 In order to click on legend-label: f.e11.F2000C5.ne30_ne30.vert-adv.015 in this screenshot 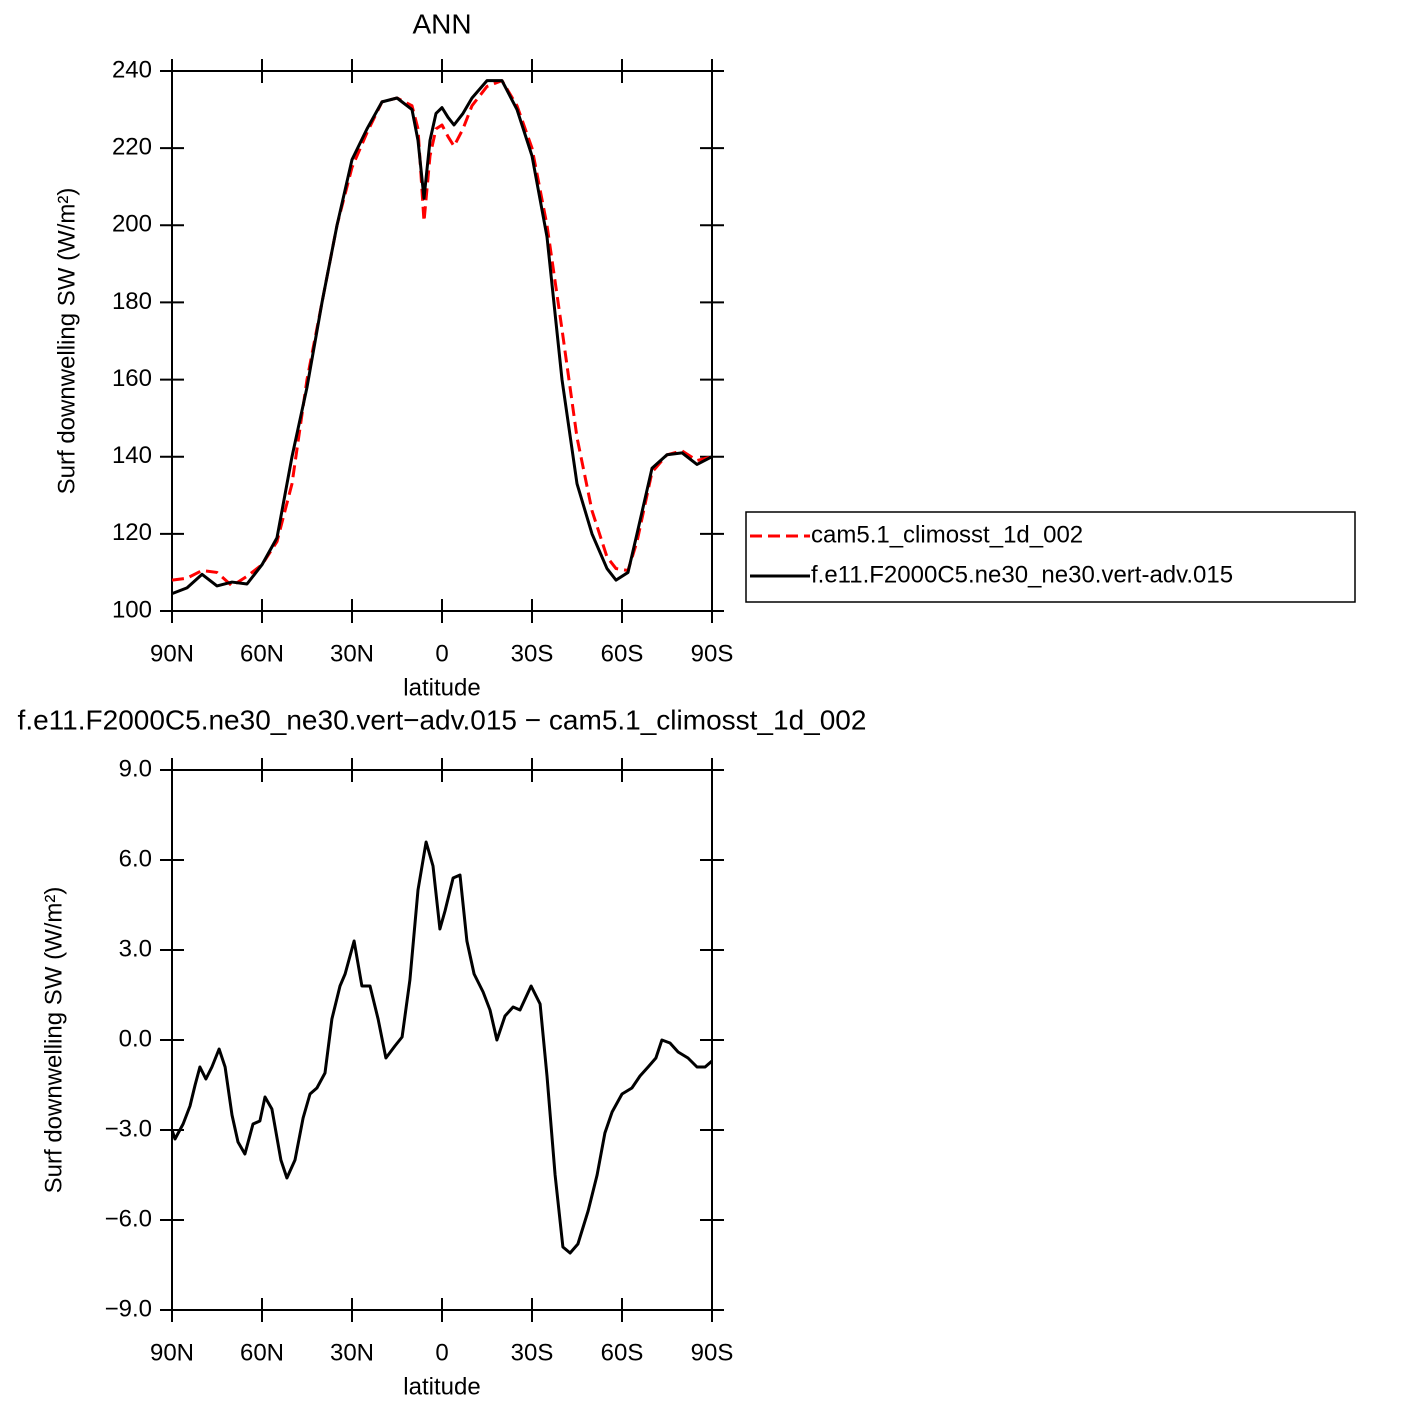, I will do `click(1022, 574)`.